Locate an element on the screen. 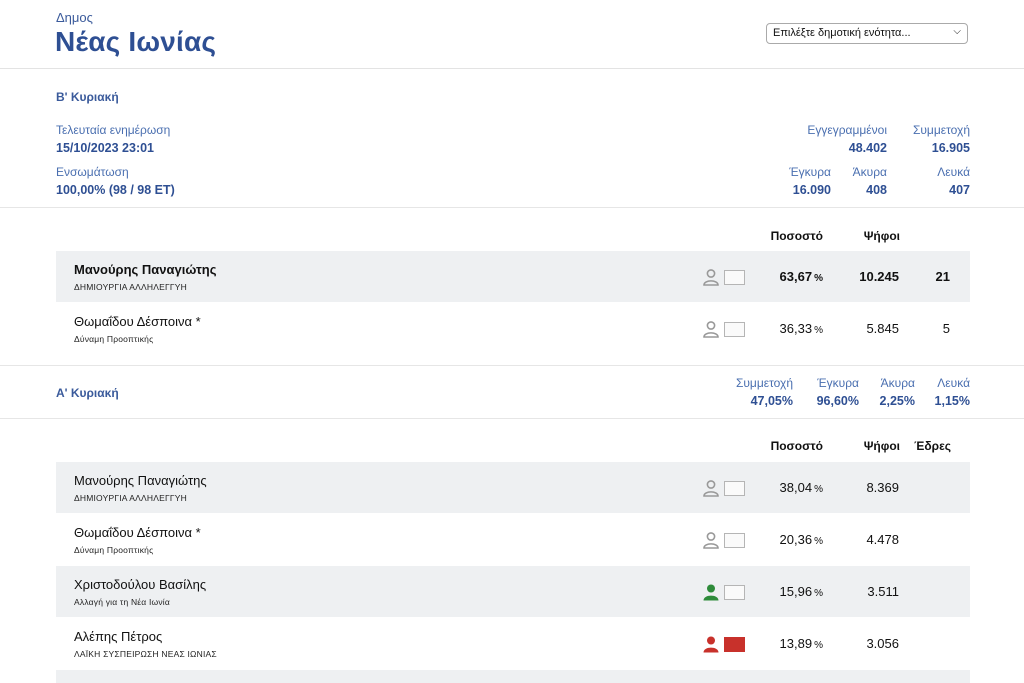 The width and height of the screenshot is (1024, 683). candidate-votes: 4.478 is located at coordinates (882, 539).